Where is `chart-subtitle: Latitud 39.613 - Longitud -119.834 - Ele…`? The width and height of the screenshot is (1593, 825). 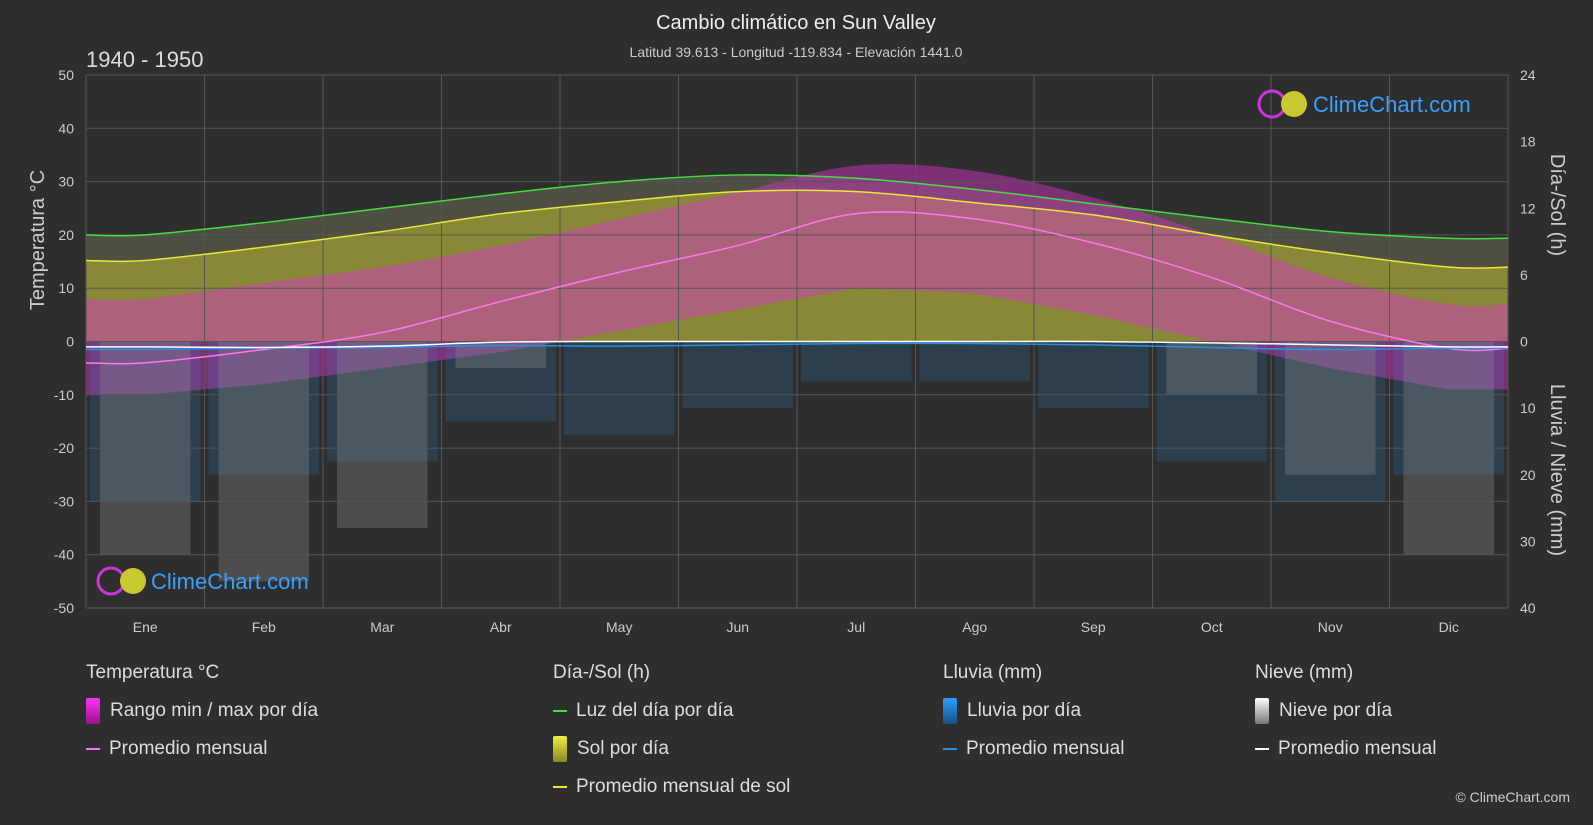 chart-subtitle: Latitud 39.613 - Longitud -119.834 - Ele… is located at coordinates (796, 52).